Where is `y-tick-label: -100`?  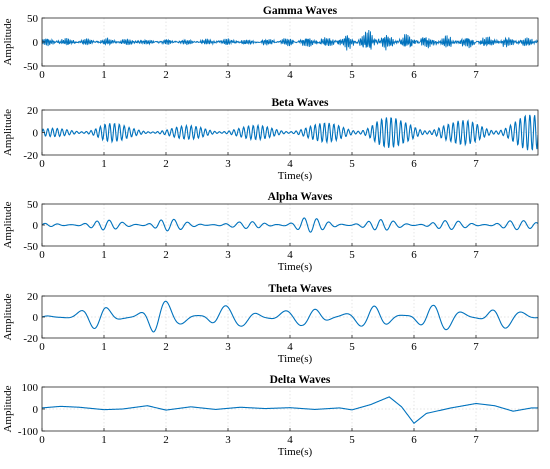 y-tick-label: -100 is located at coordinates (28, 432).